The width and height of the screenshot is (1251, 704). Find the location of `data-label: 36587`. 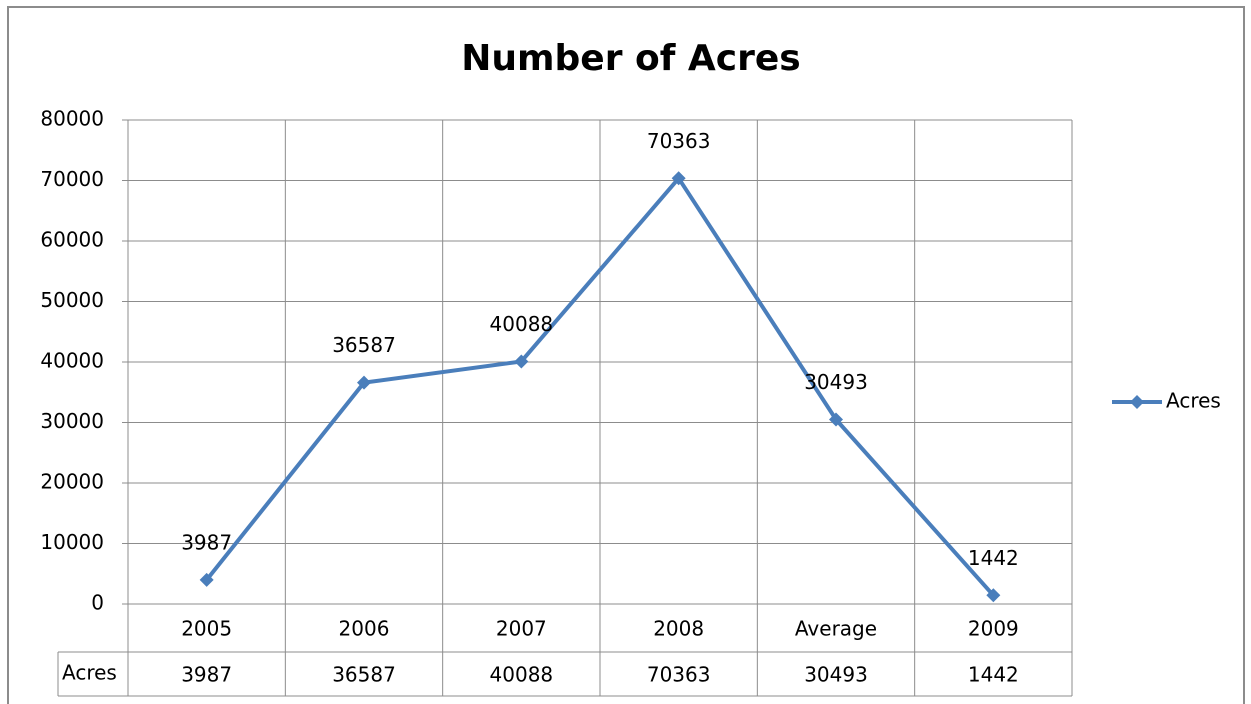

data-label: 36587 is located at coordinates (364, 345).